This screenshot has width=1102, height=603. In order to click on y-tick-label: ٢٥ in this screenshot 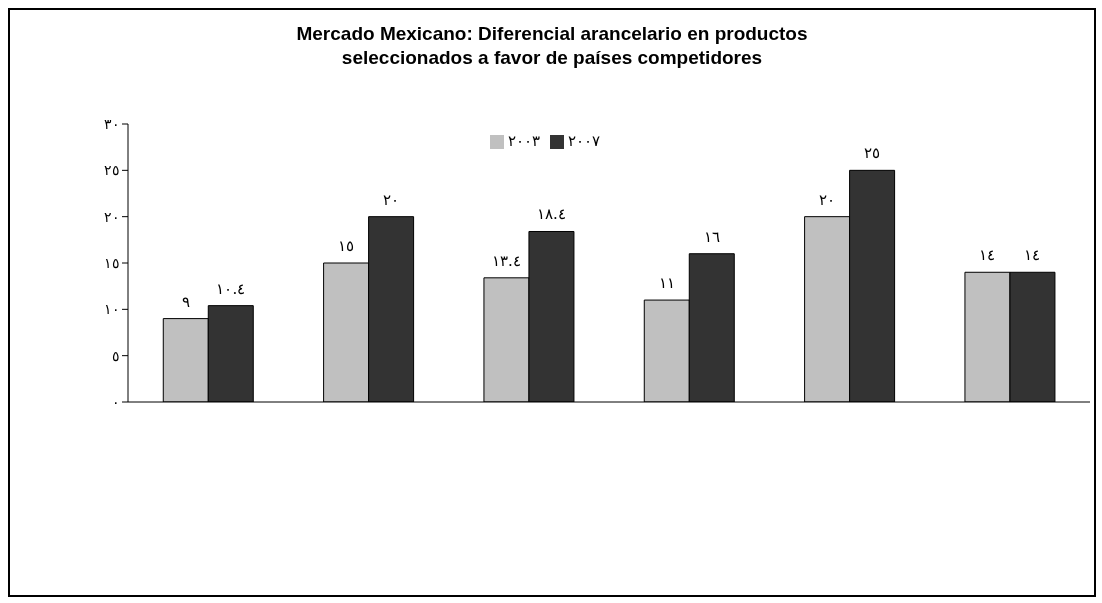, I will do `click(112, 170)`.